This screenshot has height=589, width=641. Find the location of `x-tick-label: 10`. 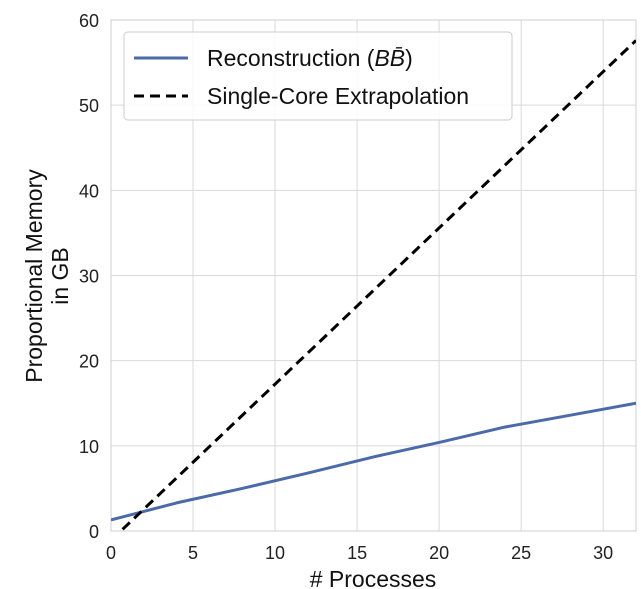

x-tick-label: 10 is located at coordinates (275, 553).